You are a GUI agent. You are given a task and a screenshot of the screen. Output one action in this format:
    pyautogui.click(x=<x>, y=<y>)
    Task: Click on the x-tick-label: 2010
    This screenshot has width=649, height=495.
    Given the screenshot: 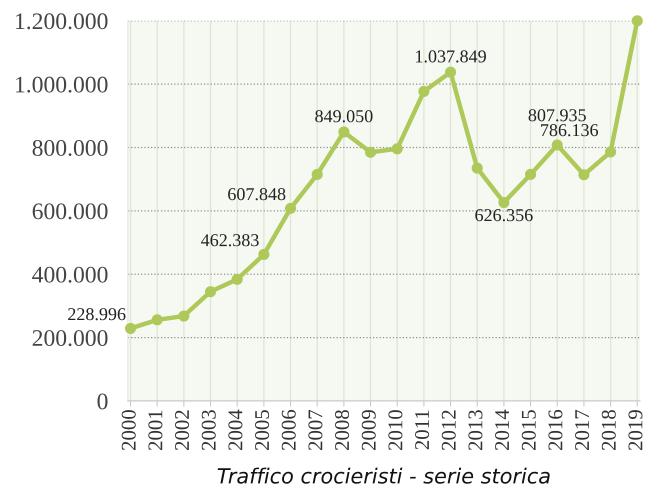 What is the action you would take?
    pyautogui.click(x=395, y=430)
    